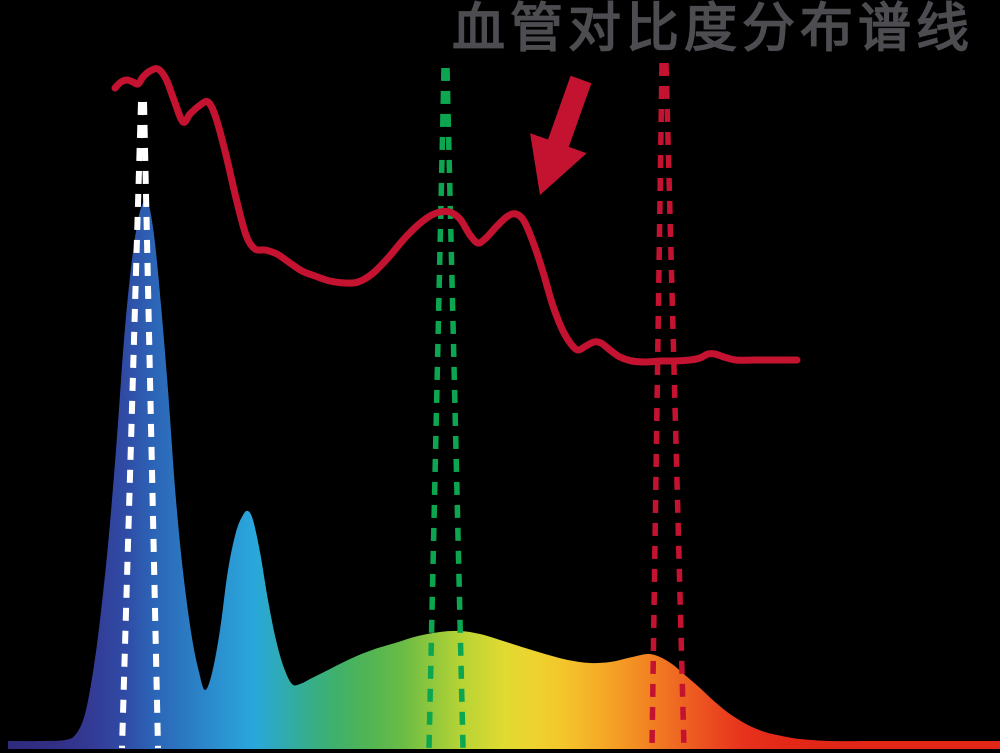 Image resolution: width=1000 pixels, height=753 pixels. I want to click on marker-line-white-right, so click(151, 425).